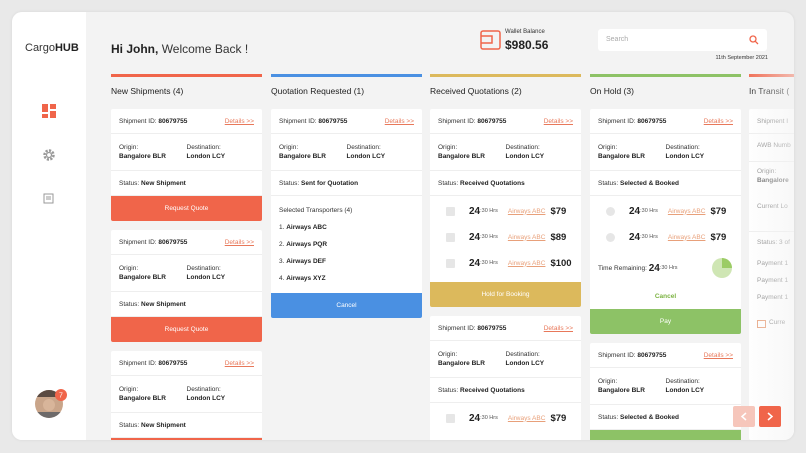 The width and height of the screenshot is (806, 453). I want to click on wallet-icon, so click(491, 40).